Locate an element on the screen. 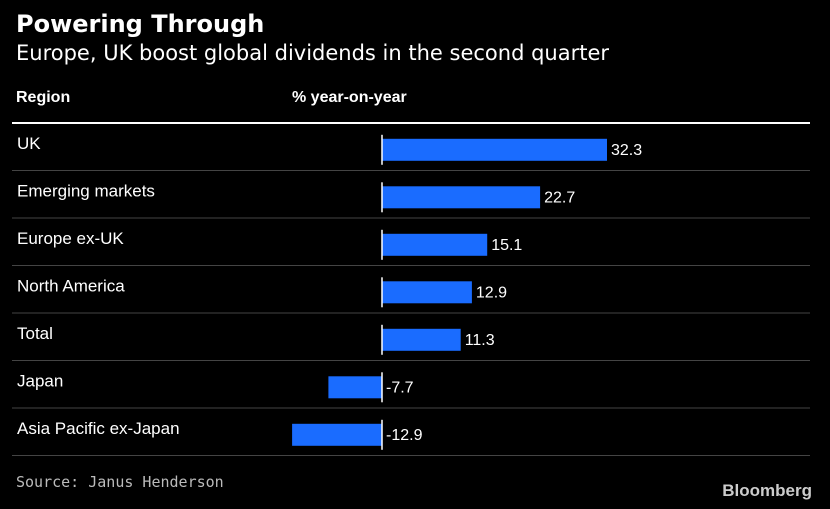 The width and height of the screenshot is (830, 509). data-label: -7.7 is located at coordinates (400, 388).